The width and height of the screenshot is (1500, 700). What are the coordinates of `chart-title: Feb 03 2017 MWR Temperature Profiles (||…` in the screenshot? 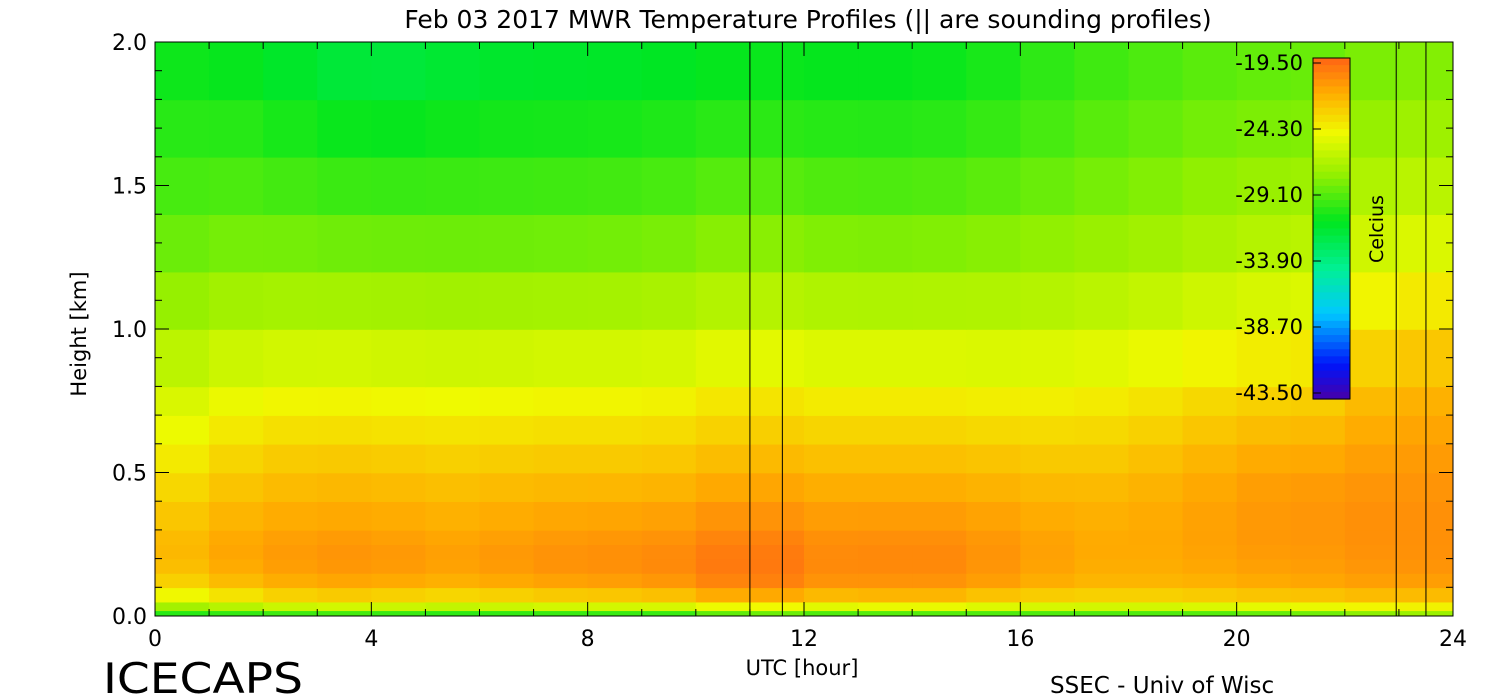 It's located at (807, 19).